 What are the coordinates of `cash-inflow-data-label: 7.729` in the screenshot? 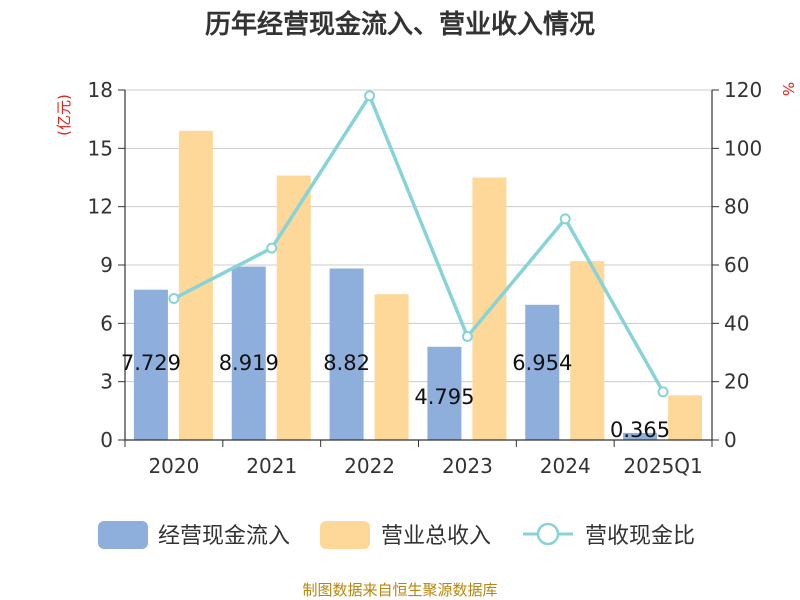 It's located at (151, 363).